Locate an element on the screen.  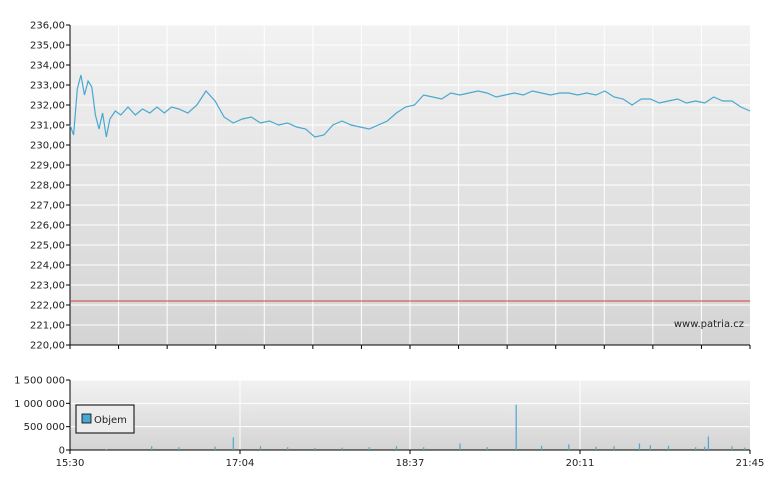
price-x-axis is located at coordinates (410, 347).